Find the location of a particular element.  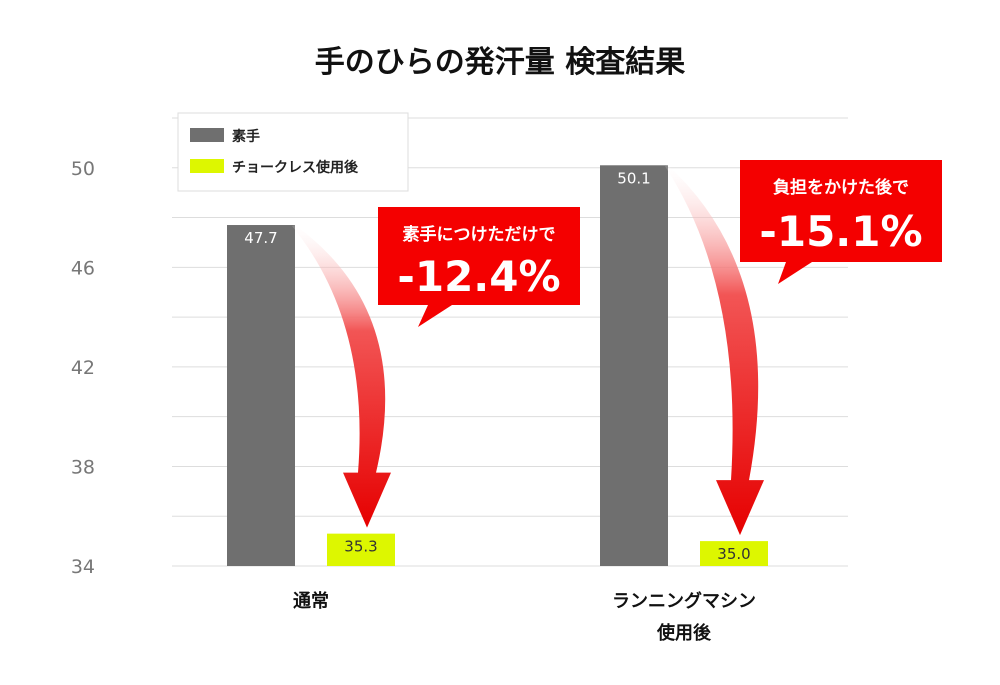

legend-box is located at coordinates (293, 152).